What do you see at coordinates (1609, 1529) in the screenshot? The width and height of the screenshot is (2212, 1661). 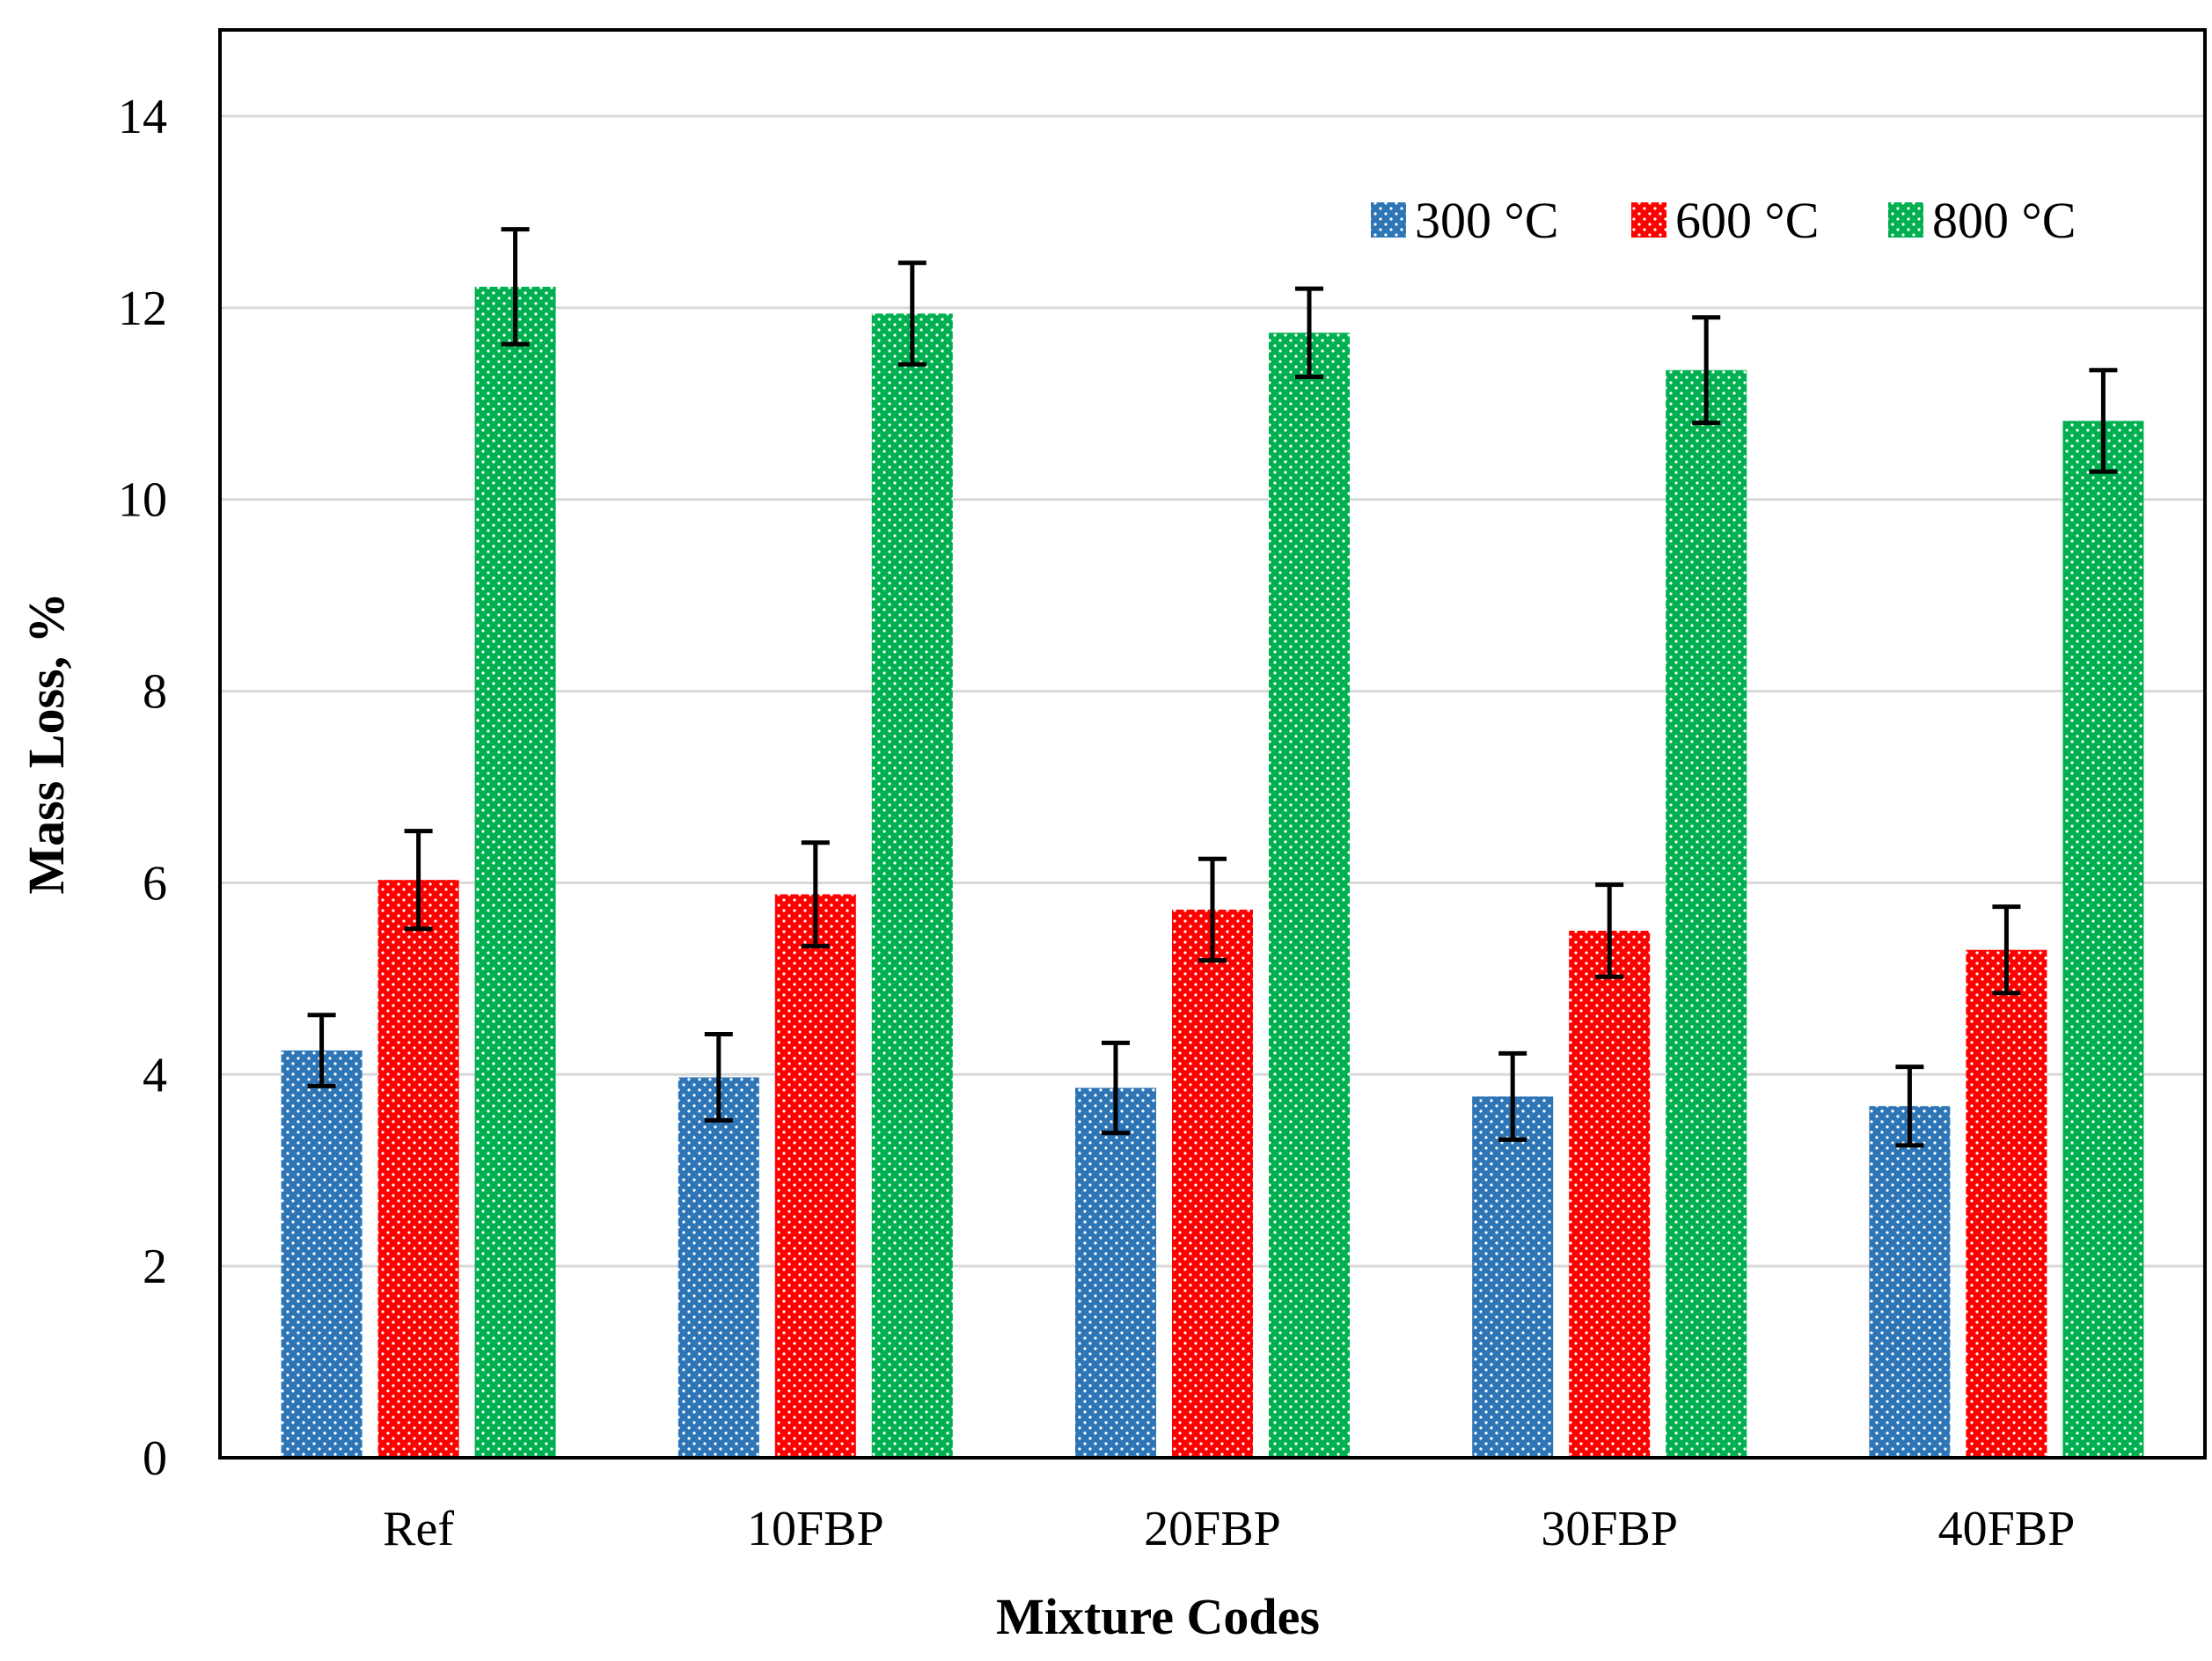 I see `x-tick-label-30FBP: 30FBP` at bounding box center [1609, 1529].